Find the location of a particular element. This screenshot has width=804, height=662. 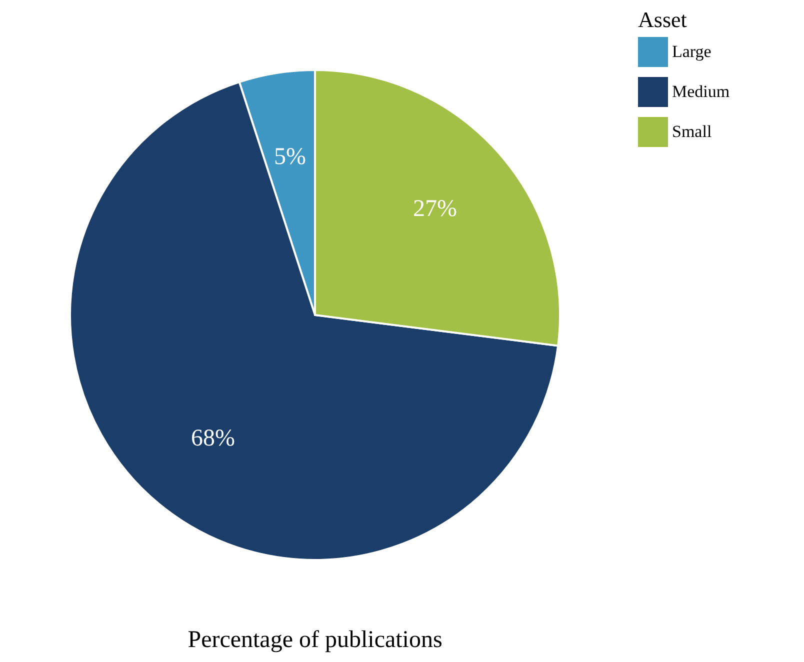

text: Percentage of publications is located at coordinates (315, 640).